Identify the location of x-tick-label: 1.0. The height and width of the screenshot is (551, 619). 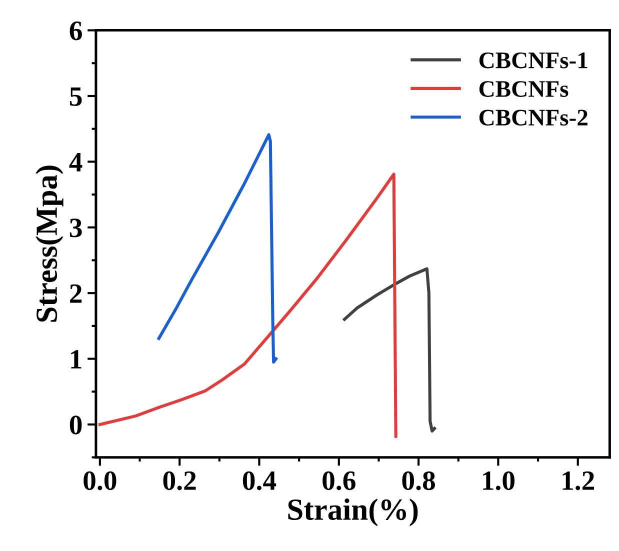
(498, 480).